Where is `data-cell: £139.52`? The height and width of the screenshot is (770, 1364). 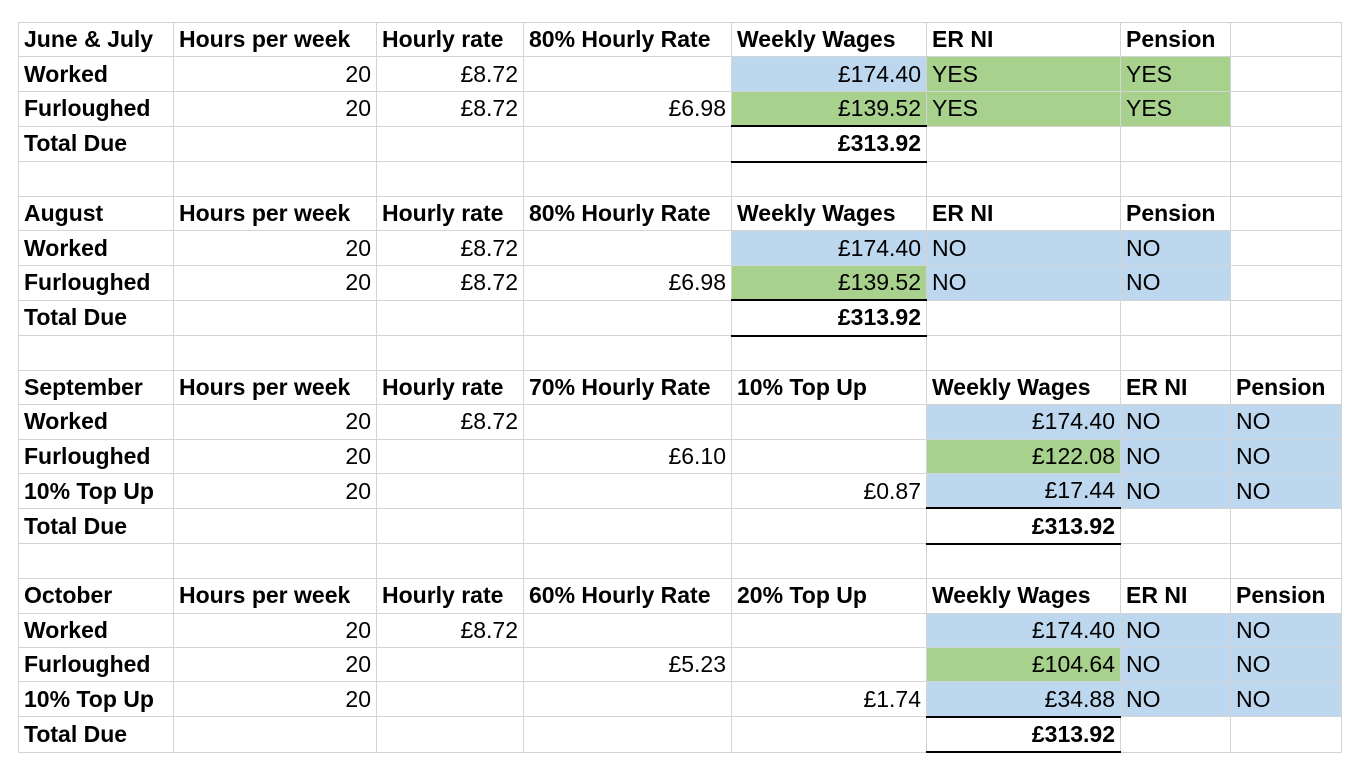
data-cell: £139.52 is located at coordinates (829, 109).